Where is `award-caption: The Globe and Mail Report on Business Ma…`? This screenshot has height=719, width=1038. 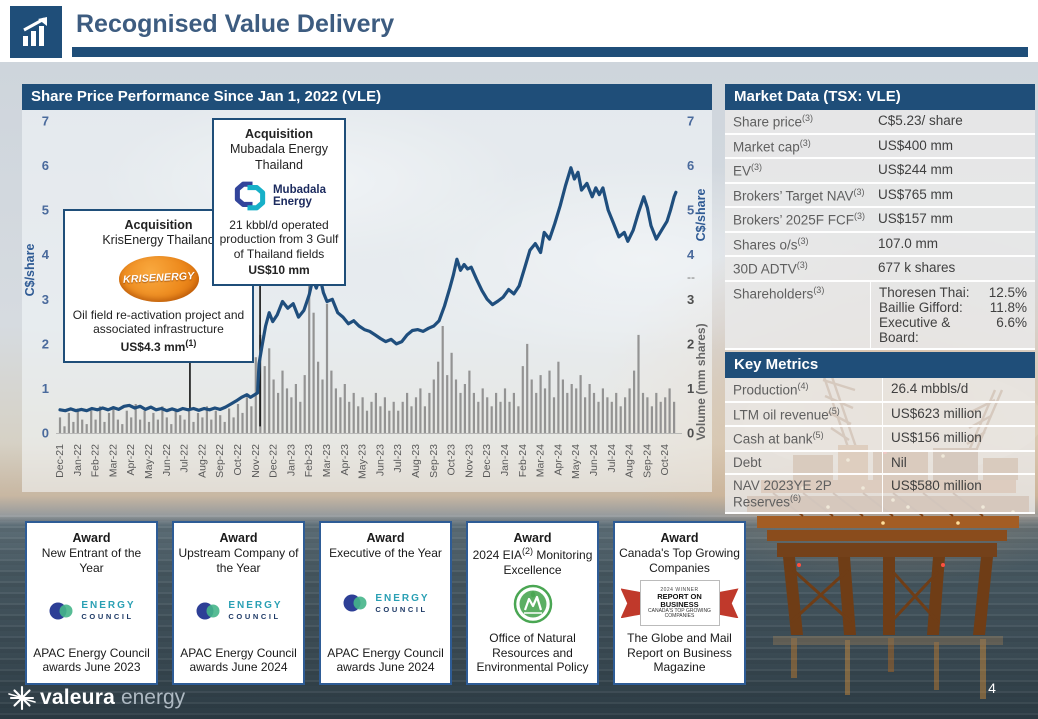
award-caption: The Globe and Mail Report on Business Ma… is located at coordinates (679, 653).